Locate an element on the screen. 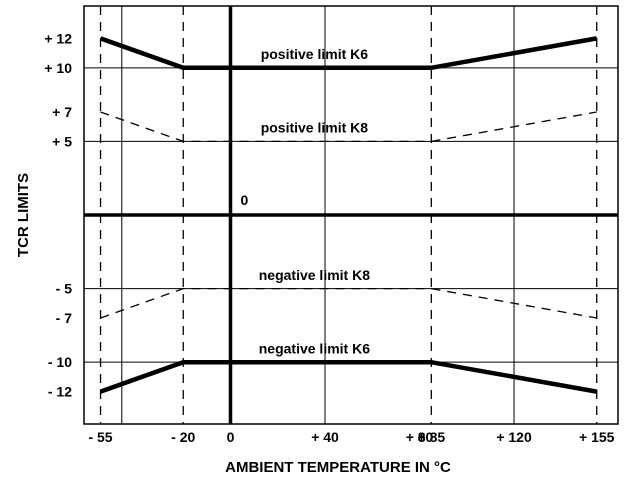 The width and height of the screenshot is (629, 479). series-line-positive-limit-k8 is located at coordinates (348, 127).